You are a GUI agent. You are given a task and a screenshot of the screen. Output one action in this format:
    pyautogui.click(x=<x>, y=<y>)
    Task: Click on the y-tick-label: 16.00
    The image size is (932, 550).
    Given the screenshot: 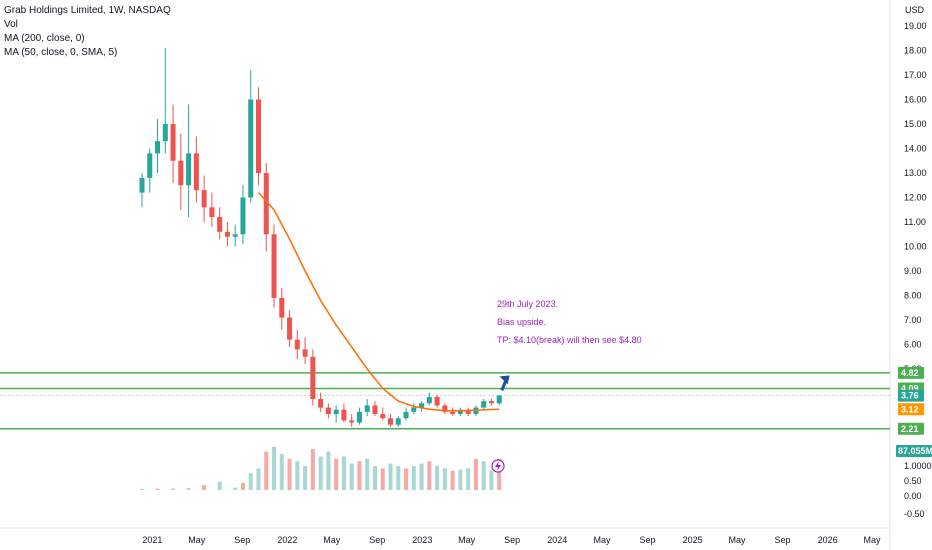 What is the action you would take?
    pyautogui.click(x=915, y=100)
    